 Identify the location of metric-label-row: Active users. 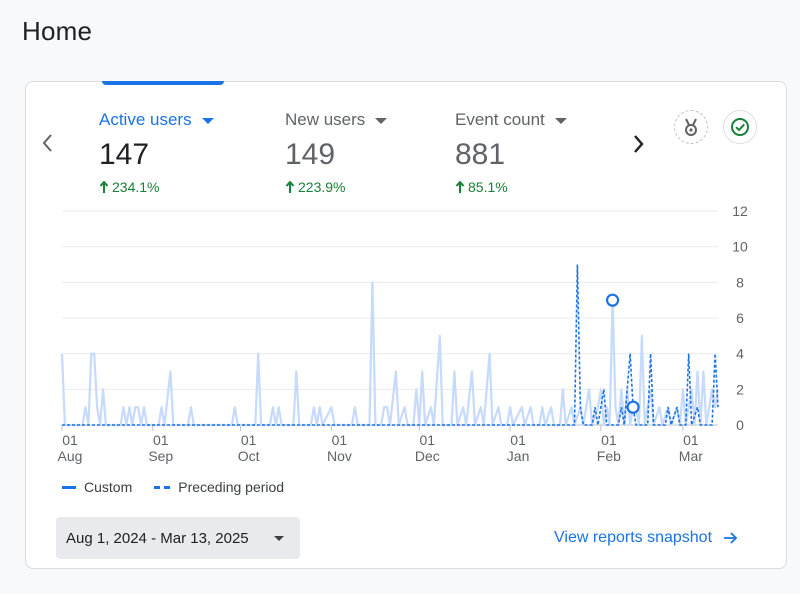
(156, 120).